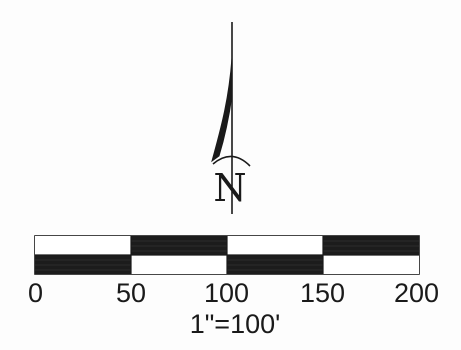  I want to click on scale-tick-label-100: 100, so click(227, 293).